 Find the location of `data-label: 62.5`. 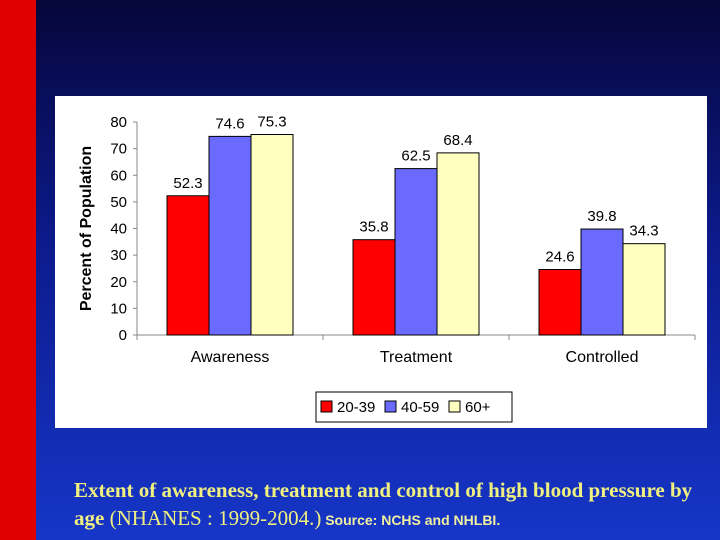

data-label: 62.5 is located at coordinates (415, 156).